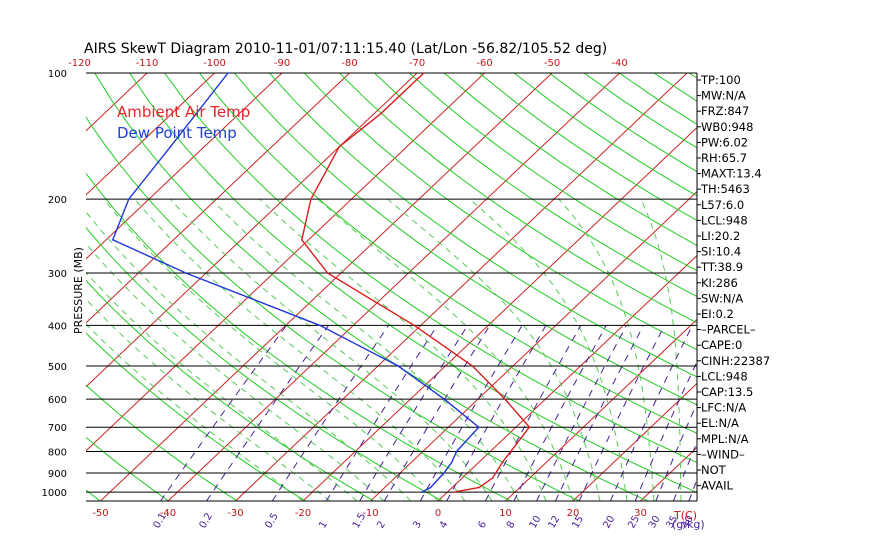  What do you see at coordinates (721, 267) in the screenshot?
I see `index-label: TT:38.9` at bounding box center [721, 267].